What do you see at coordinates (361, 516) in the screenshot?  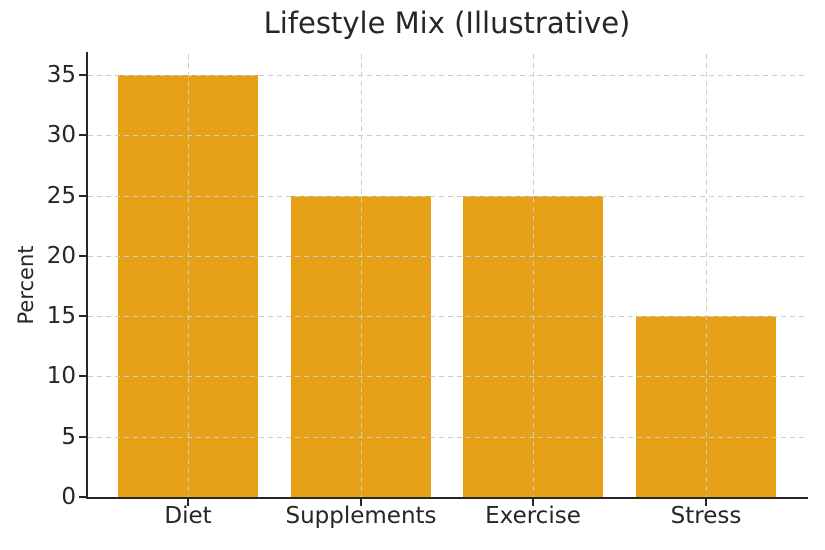 I see `x-tick-label: Supplements` at bounding box center [361, 516].